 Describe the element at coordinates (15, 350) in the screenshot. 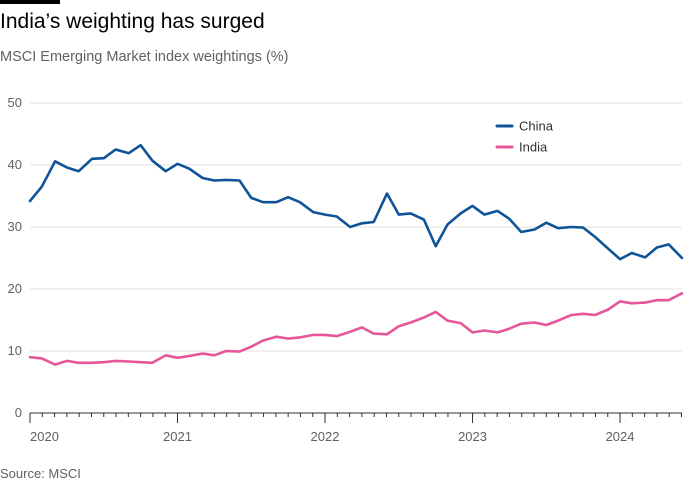

I see `y-tick-label-10: 10` at that location.